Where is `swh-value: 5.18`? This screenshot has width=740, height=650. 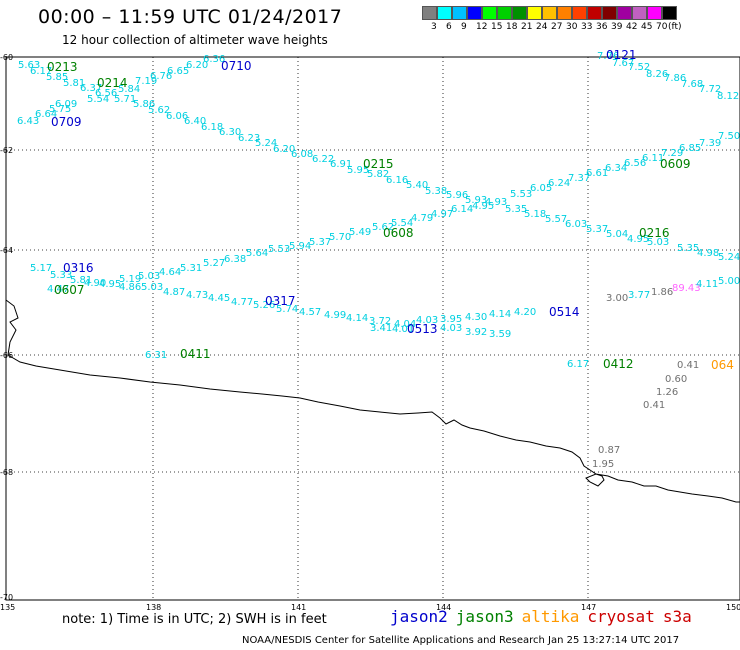 swh-value: 5.18 is located at coordinates (535, 214).